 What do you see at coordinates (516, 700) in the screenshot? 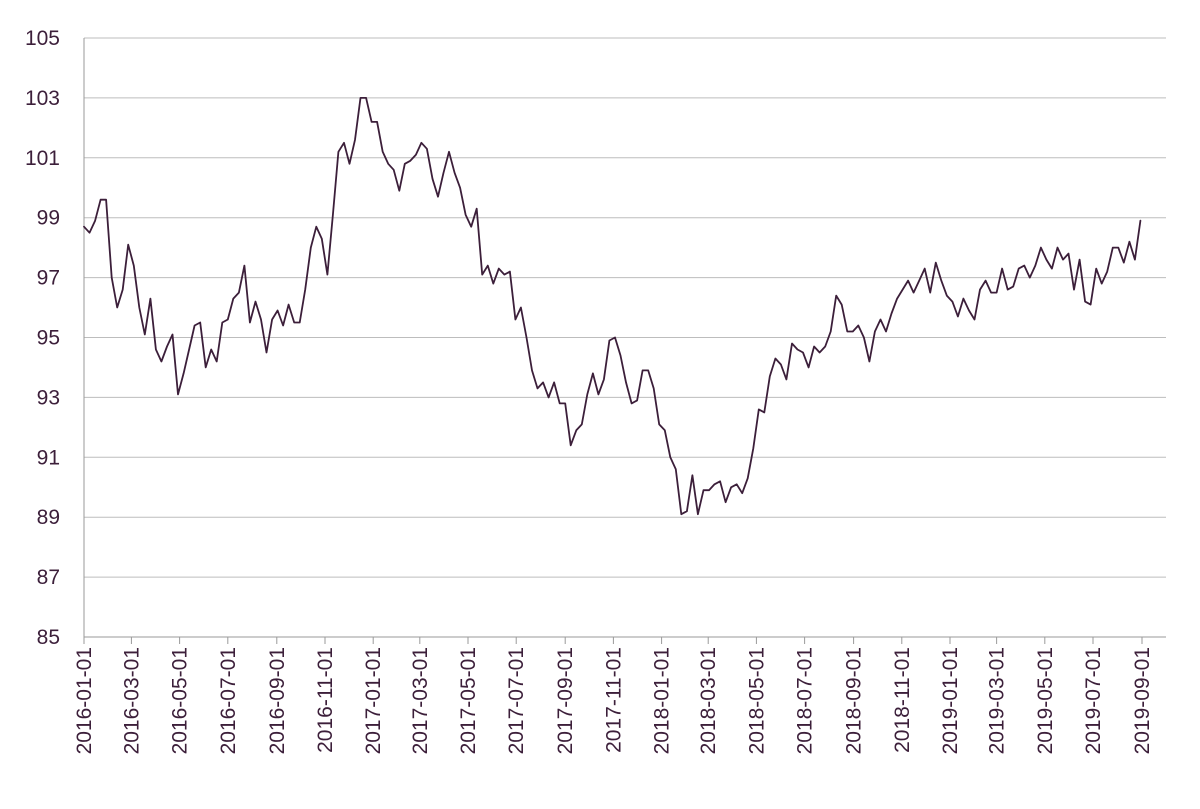
I see `x-tick-label: 2017-07-01` at bounding box center [516, 700].